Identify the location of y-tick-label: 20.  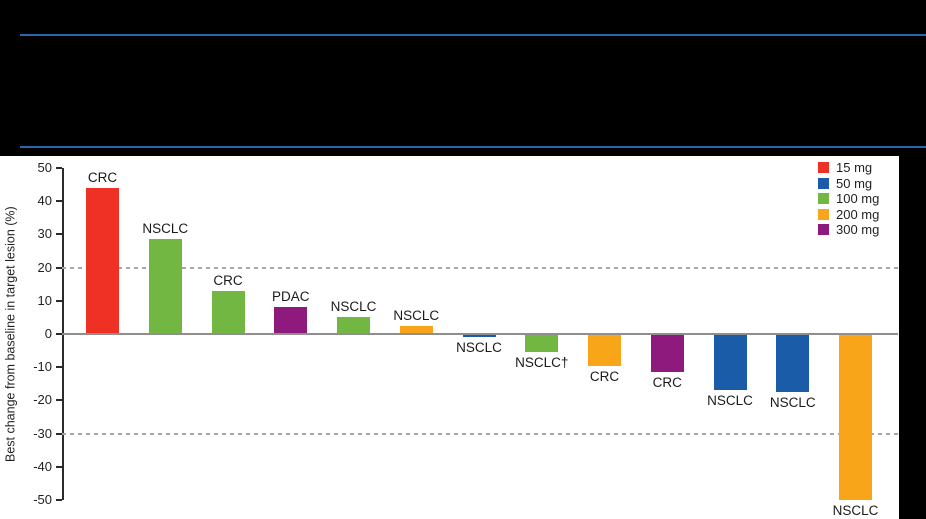
(44, 267).